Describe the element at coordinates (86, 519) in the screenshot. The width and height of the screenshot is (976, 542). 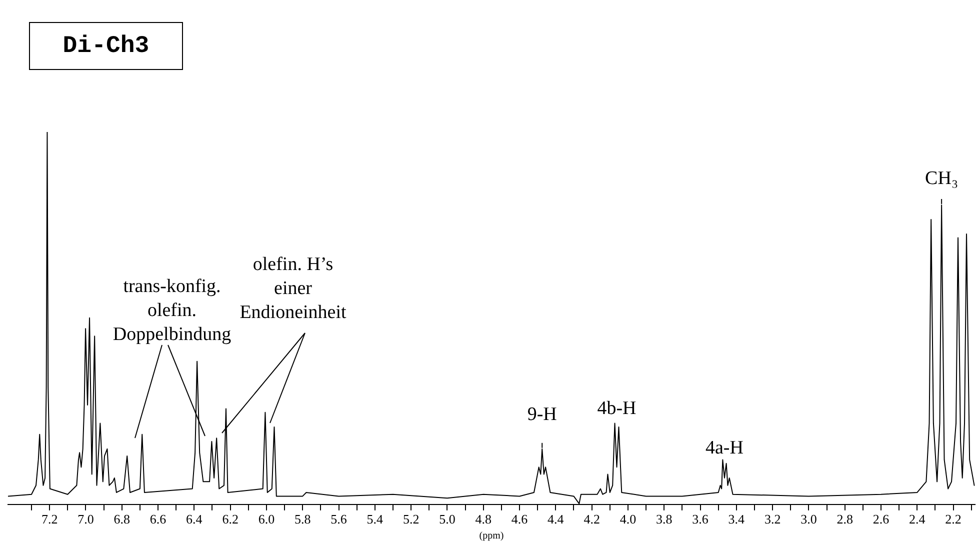
I see `x-tick-label: 7.0` at that location.